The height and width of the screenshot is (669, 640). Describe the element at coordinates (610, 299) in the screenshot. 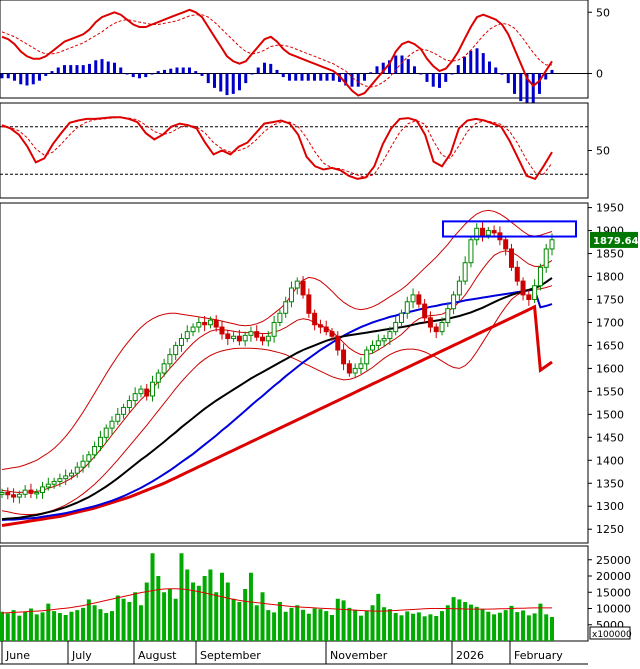

I see `price-tick-label: 1750` at that location.